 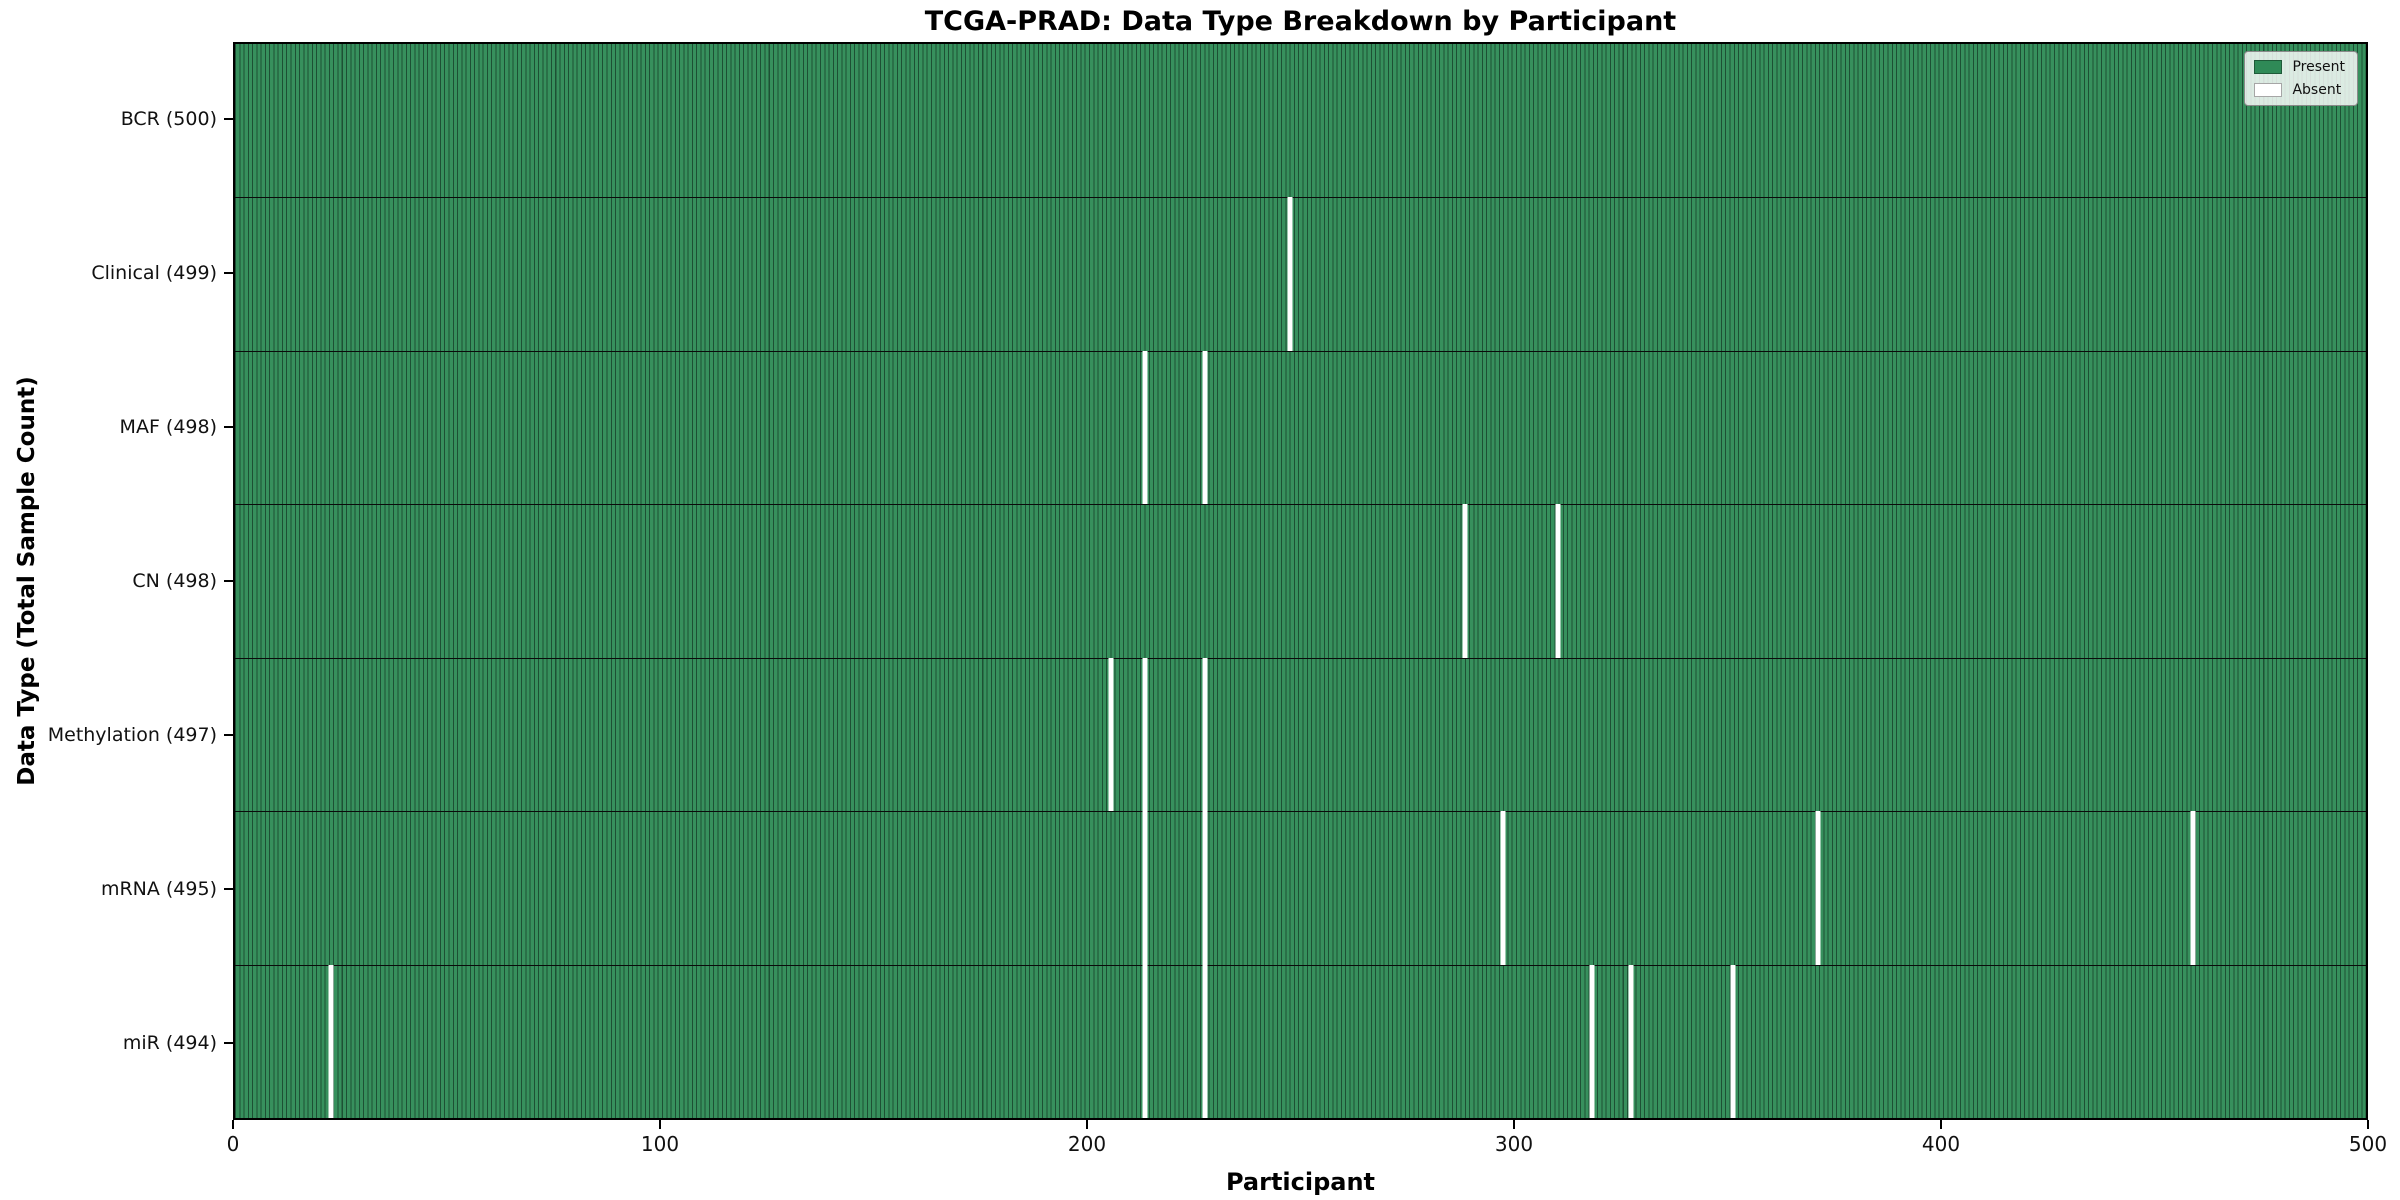 What do you see at coordinates (1307, 1143) in the screenshot?
I see `x-axis: 0 100 200 300 400 500` at bounding box center [1307, 1143].